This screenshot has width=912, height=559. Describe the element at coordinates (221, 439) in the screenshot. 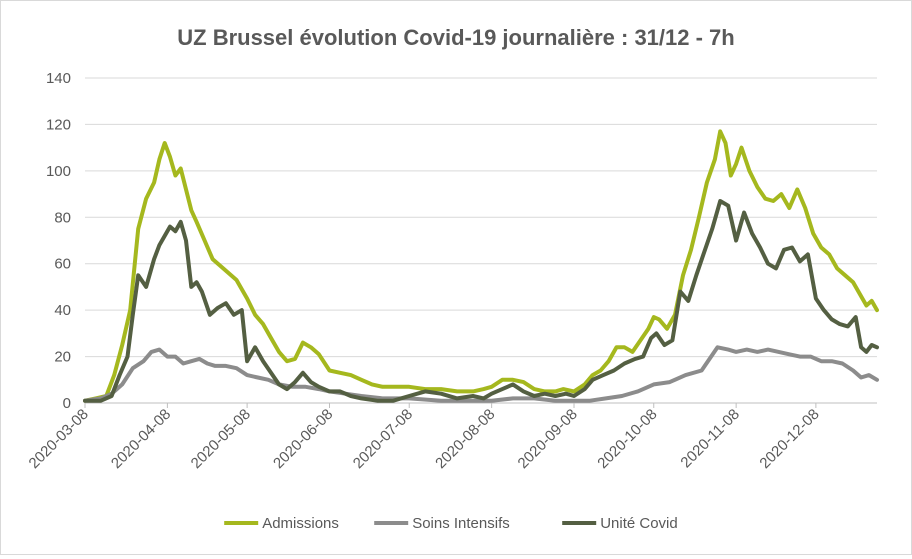

I see `x-tick-label: 2020-05-08` at that location.